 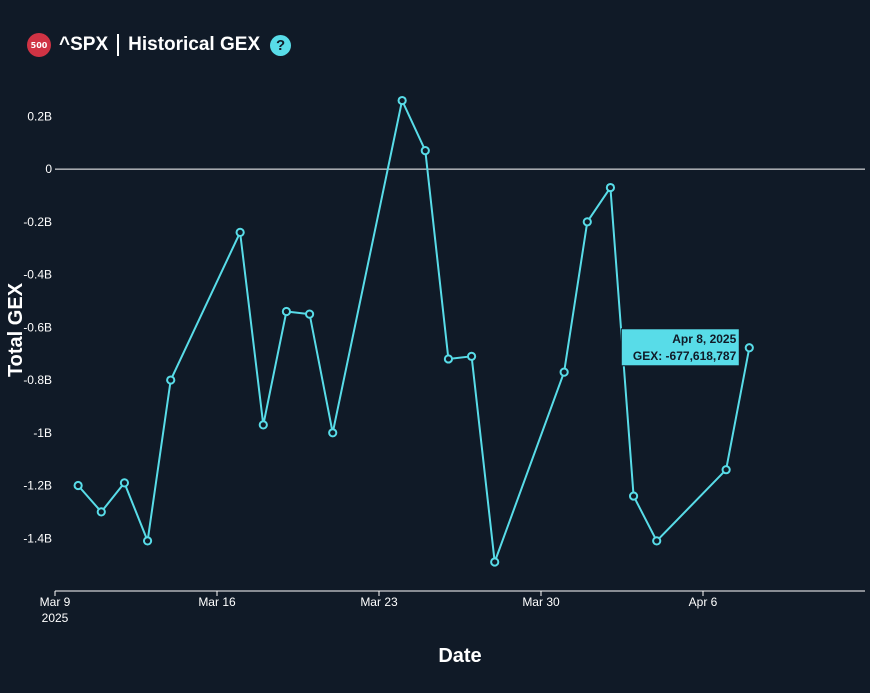 I want to click on y-tick-label: -0.2B, so click(x=37, y=222).